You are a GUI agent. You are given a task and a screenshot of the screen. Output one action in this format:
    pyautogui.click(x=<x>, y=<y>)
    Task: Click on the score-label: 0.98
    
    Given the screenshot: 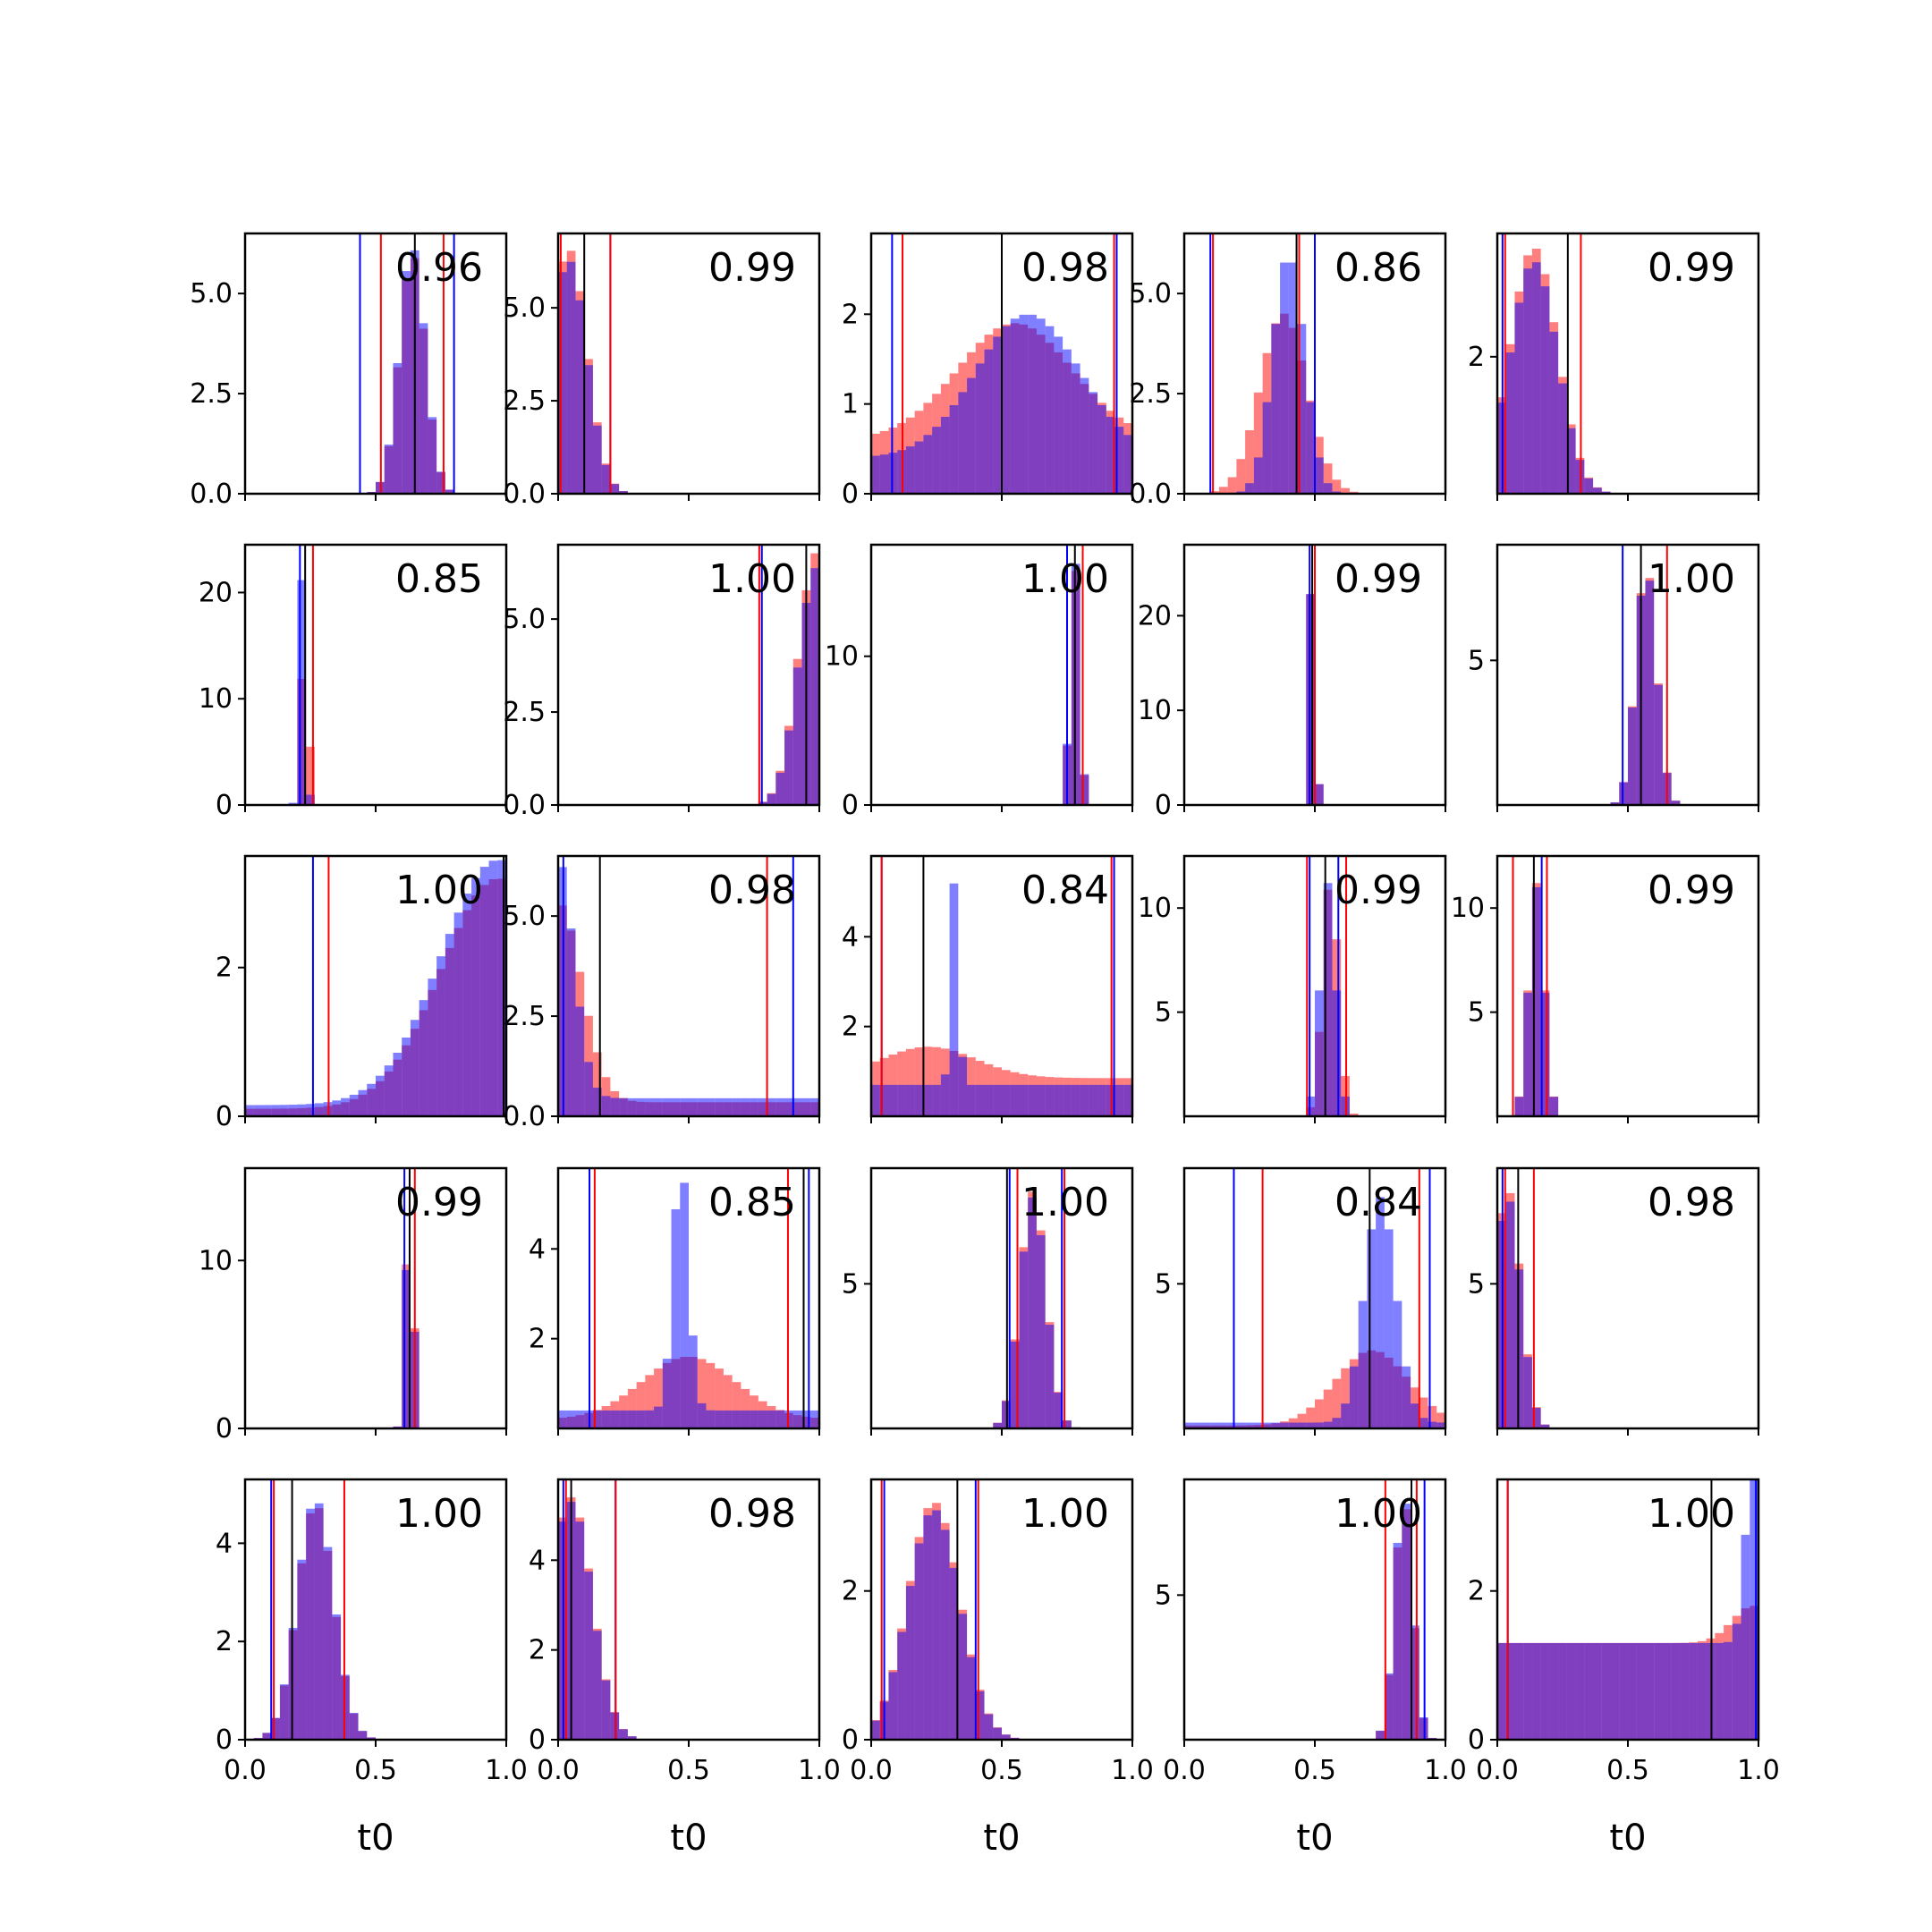 What is the action you would take?
    pyautogui.click(x=752, y=1514)
    